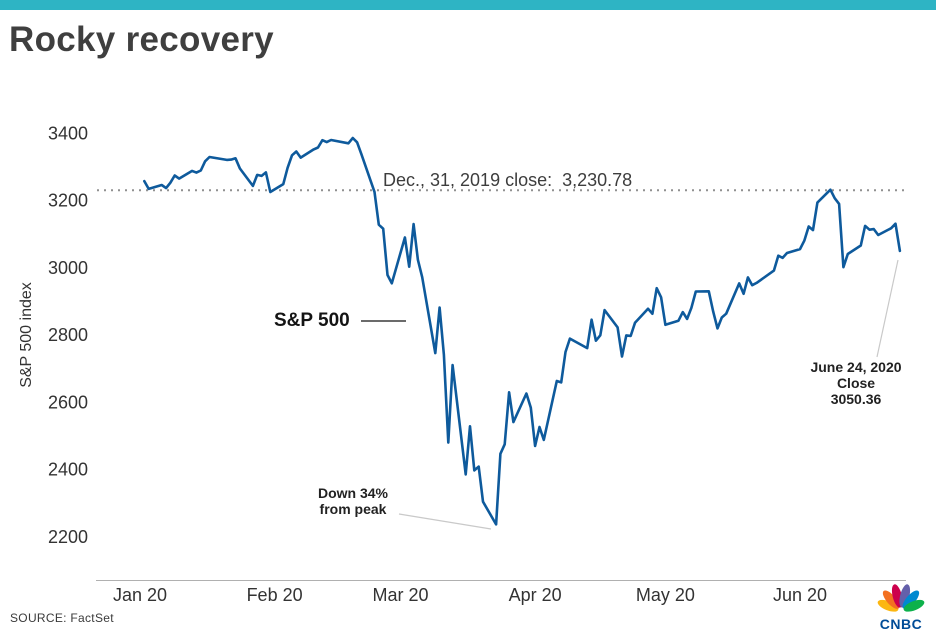  Describe the element at coordinates (445, 521) in the screenshot. I see `down-peak-leader-line` at that location.